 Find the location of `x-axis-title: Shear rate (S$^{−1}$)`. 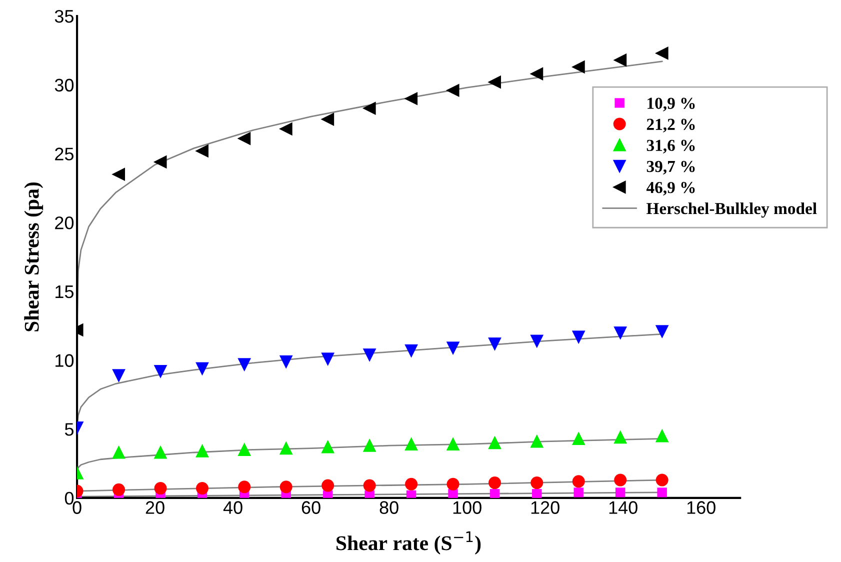

x-axis-title: Shear rate (S$^{−1}$) is located at coordinates (408, 542).